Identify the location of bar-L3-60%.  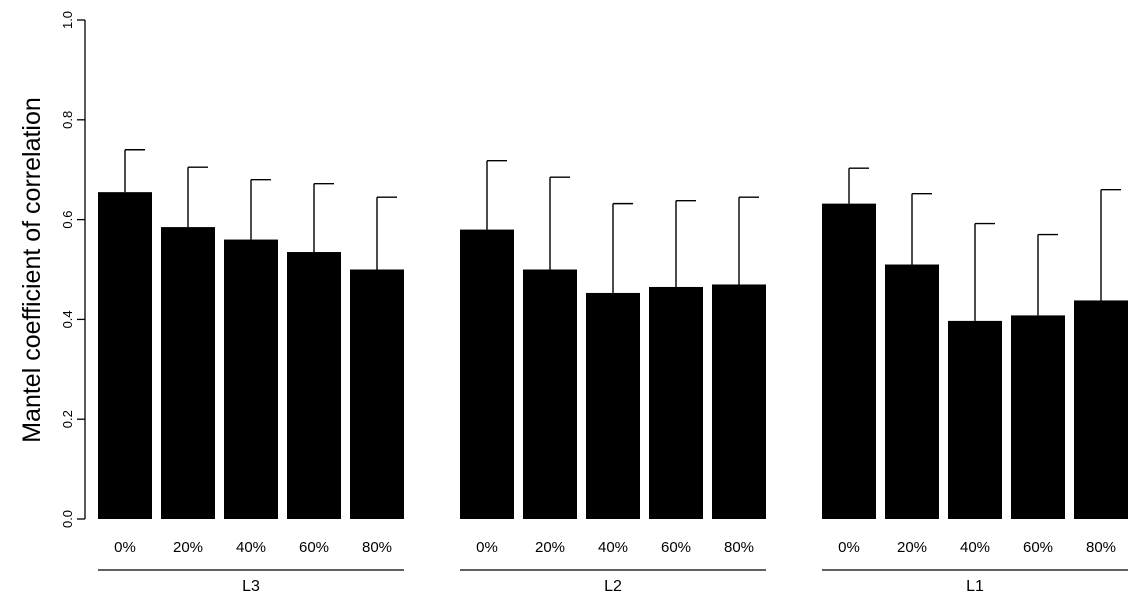
(314, 385).